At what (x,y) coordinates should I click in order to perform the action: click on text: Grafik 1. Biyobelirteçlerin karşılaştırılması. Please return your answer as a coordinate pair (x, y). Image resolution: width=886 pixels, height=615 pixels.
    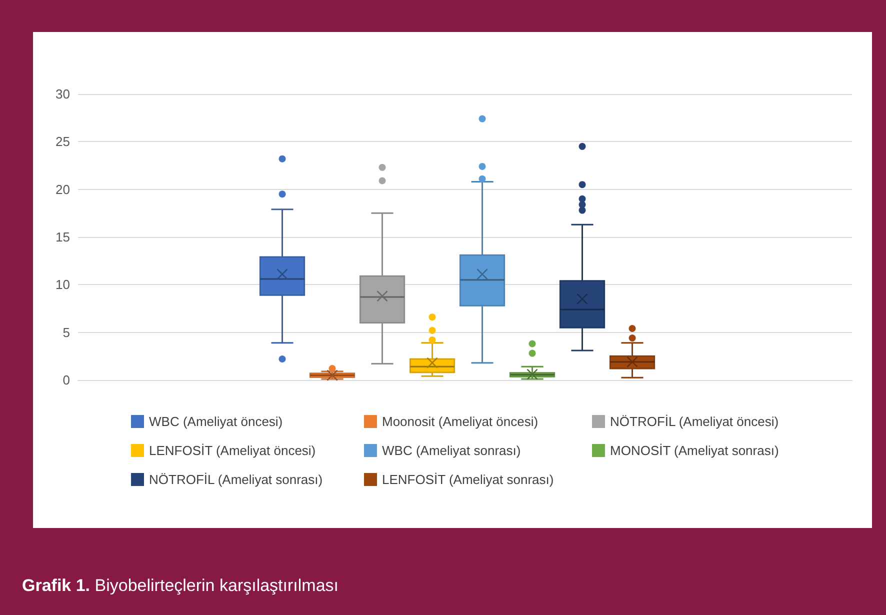
    Looking at the image, I should click on (180, 586).